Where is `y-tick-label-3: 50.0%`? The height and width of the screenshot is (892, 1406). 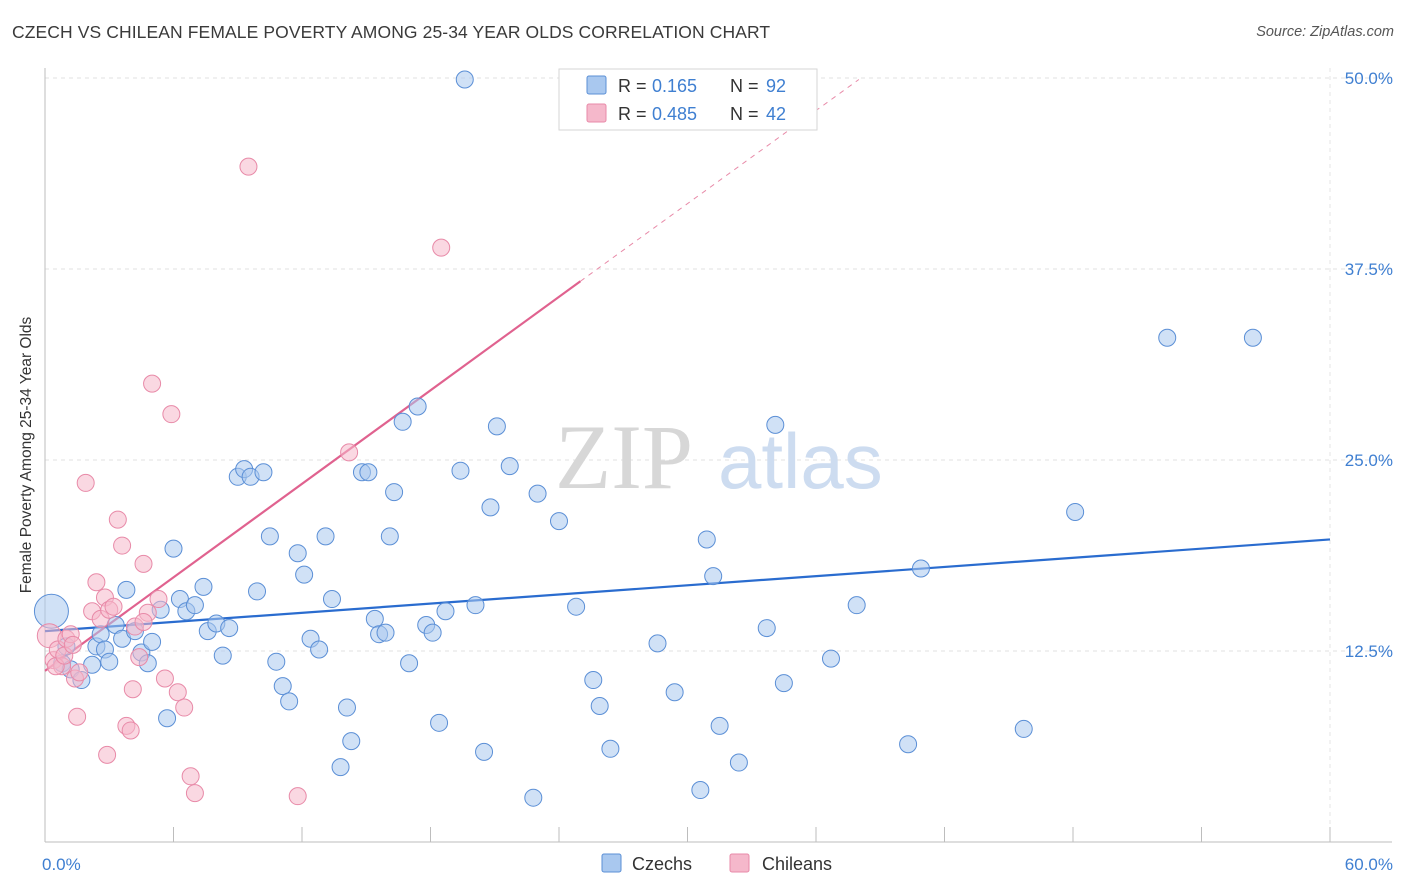 y-tick-label-3: 50.0% is located at coordinates (1369, 78).